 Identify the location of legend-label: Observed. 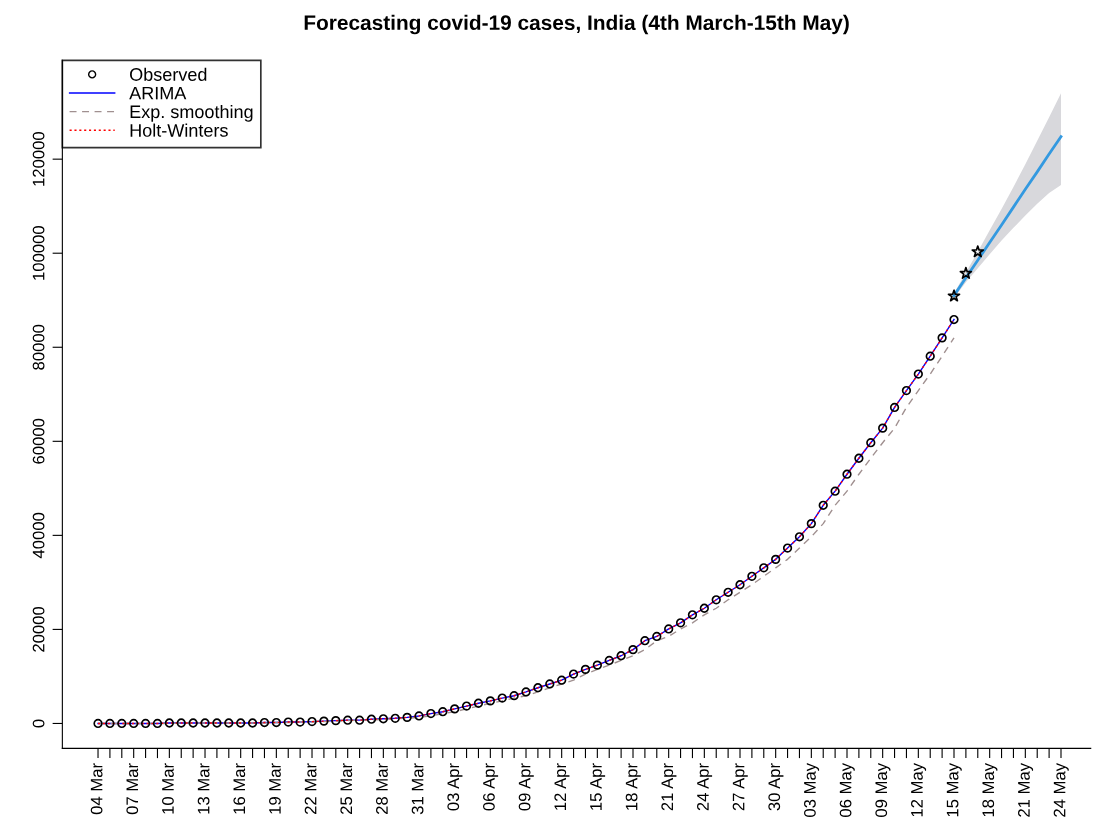
(168, 74).